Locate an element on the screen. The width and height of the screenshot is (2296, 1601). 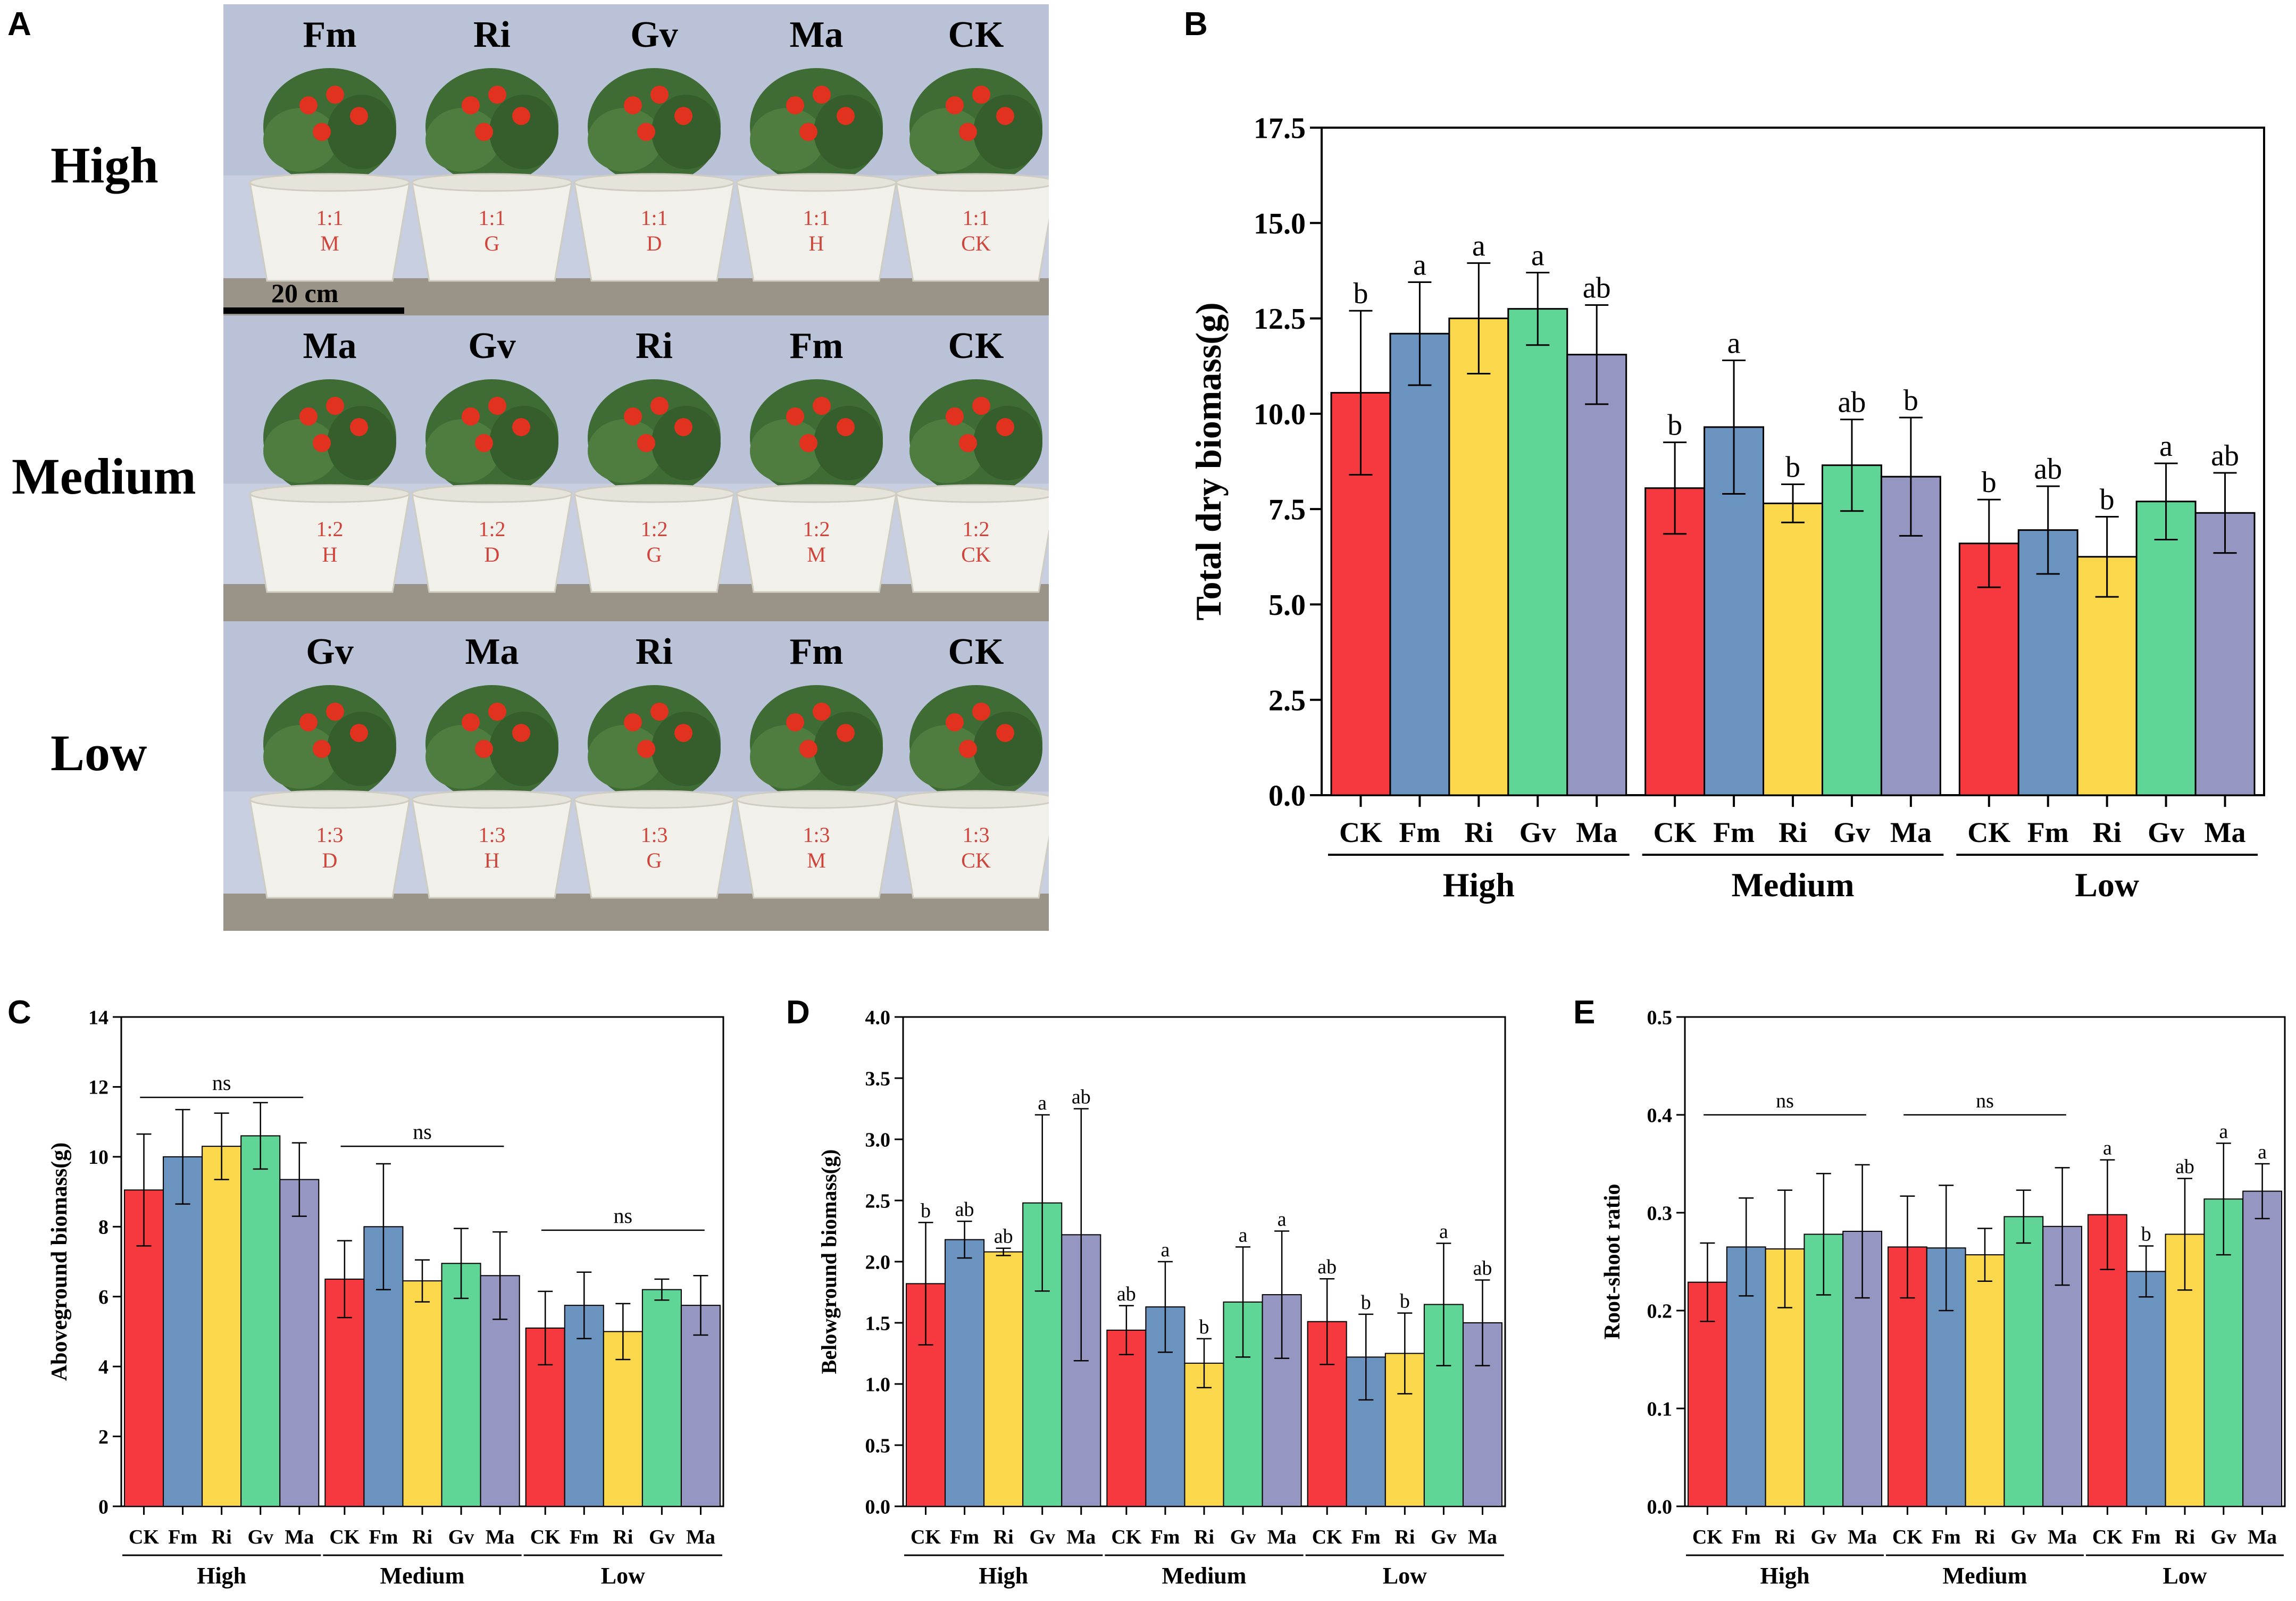
bar-ma is located at coordinates (299, 1343).